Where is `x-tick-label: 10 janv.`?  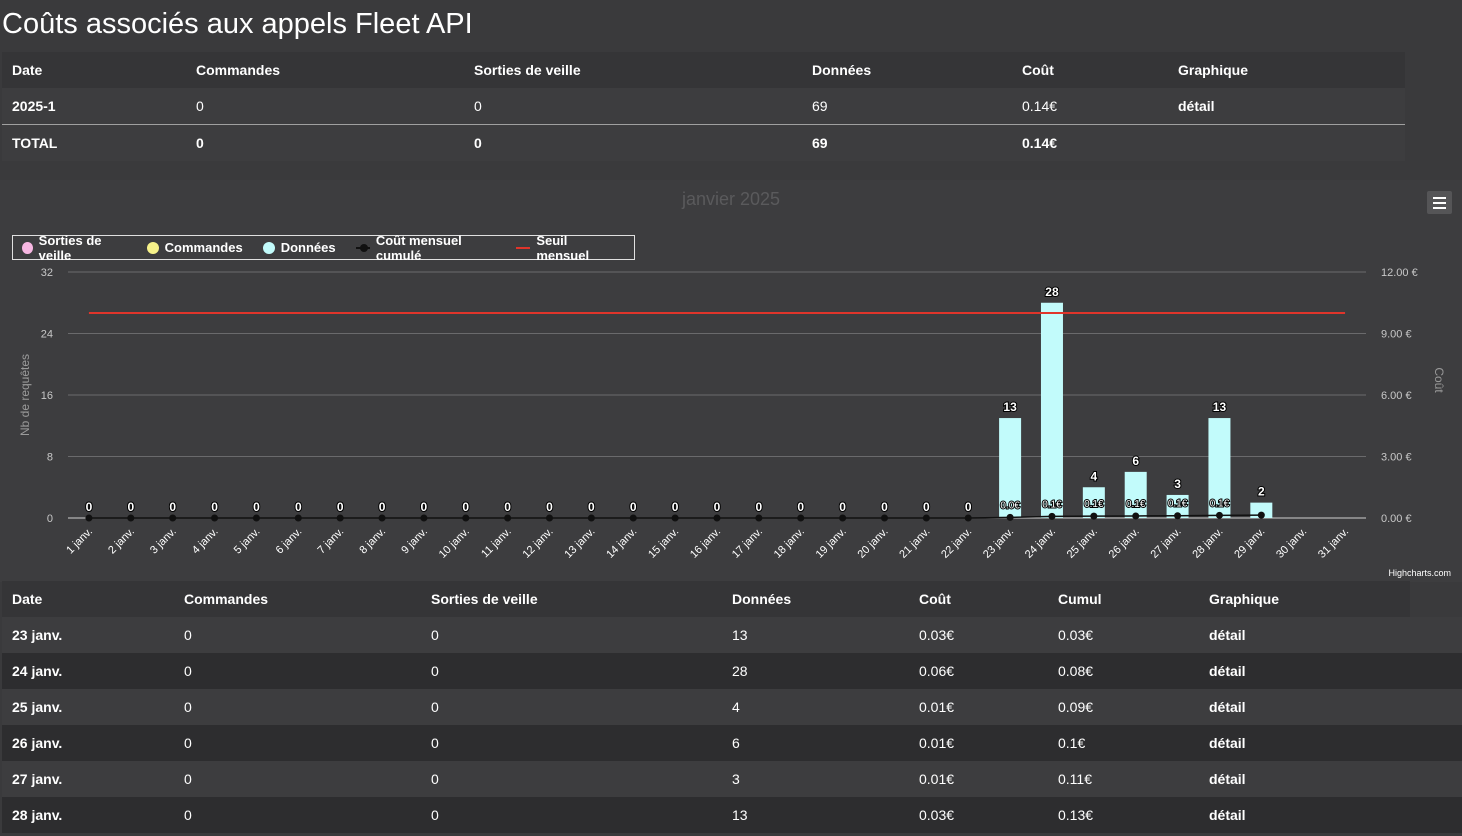 x-tick-label: 10 janv. is located at coordinates (454, 543).